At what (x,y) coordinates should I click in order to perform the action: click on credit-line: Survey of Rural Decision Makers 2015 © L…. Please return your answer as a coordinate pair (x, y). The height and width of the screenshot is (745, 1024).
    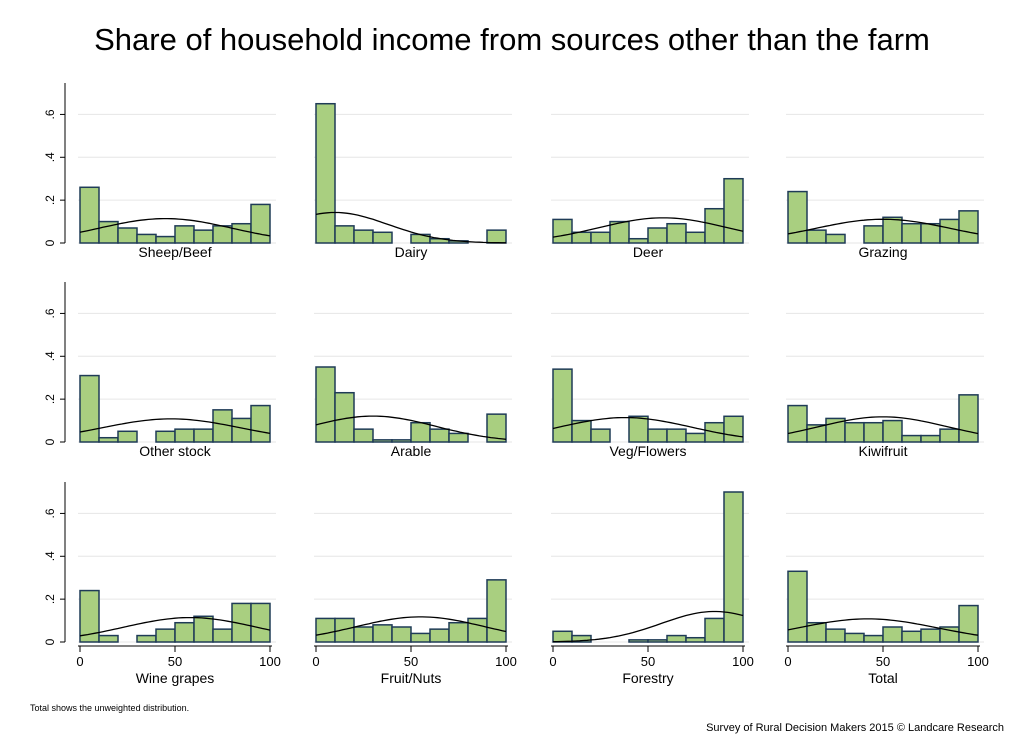
    Looking at the image, I should click on (855, 728).